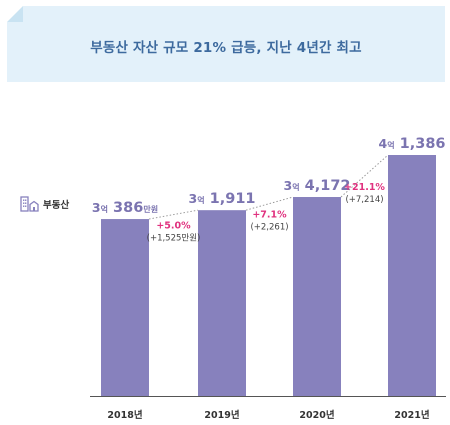 This screenshot has width=450, height=425. I want to click on change-pct-1: +7.1%, so click(269, 215).